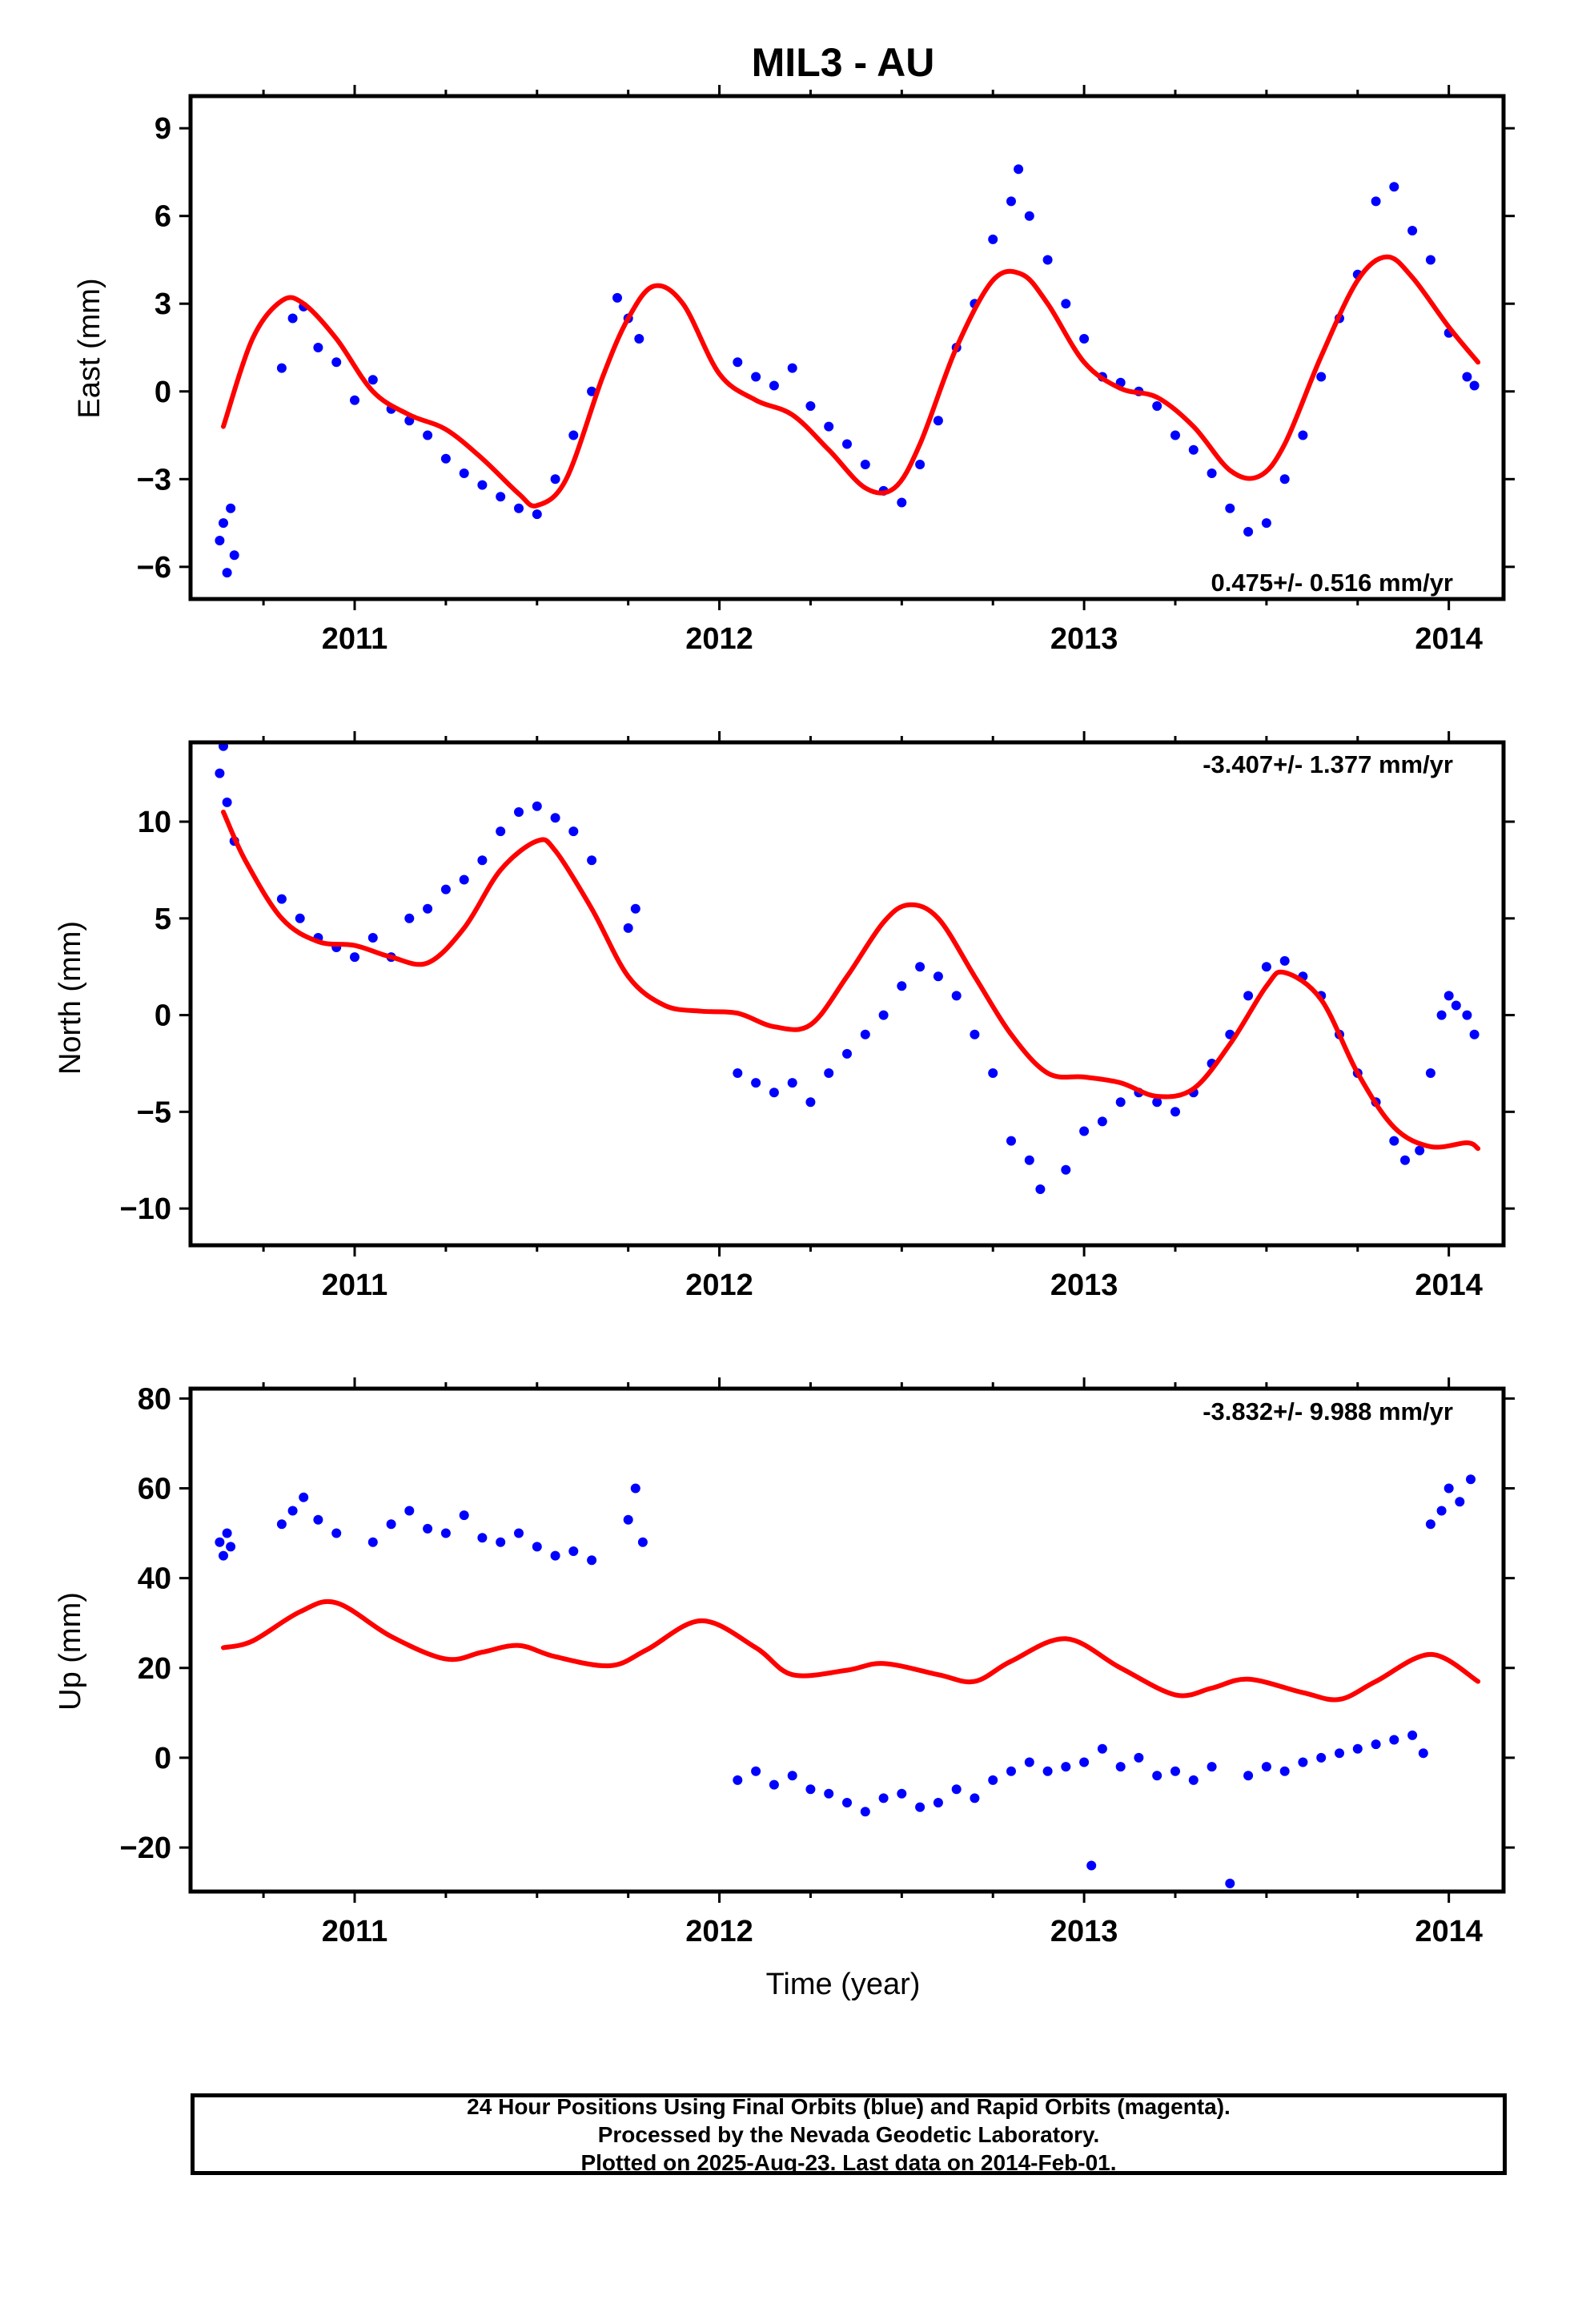 The image size is (1582, 2324). What do you see at coordinates (1449, 1931) in the screenshot?
I see `panel-up-xtick-label: 2014` at bounding box center [1449, 1931].